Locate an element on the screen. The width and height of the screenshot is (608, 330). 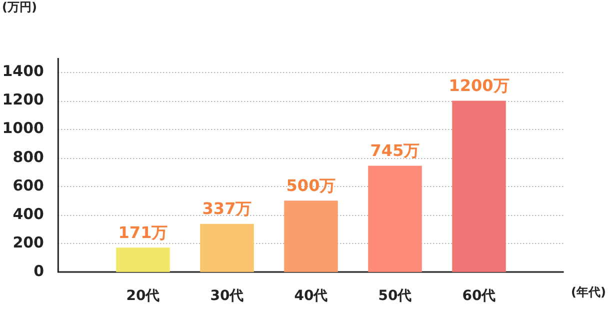
x-tick-label: 20代 is located at coordinates (143, 296).